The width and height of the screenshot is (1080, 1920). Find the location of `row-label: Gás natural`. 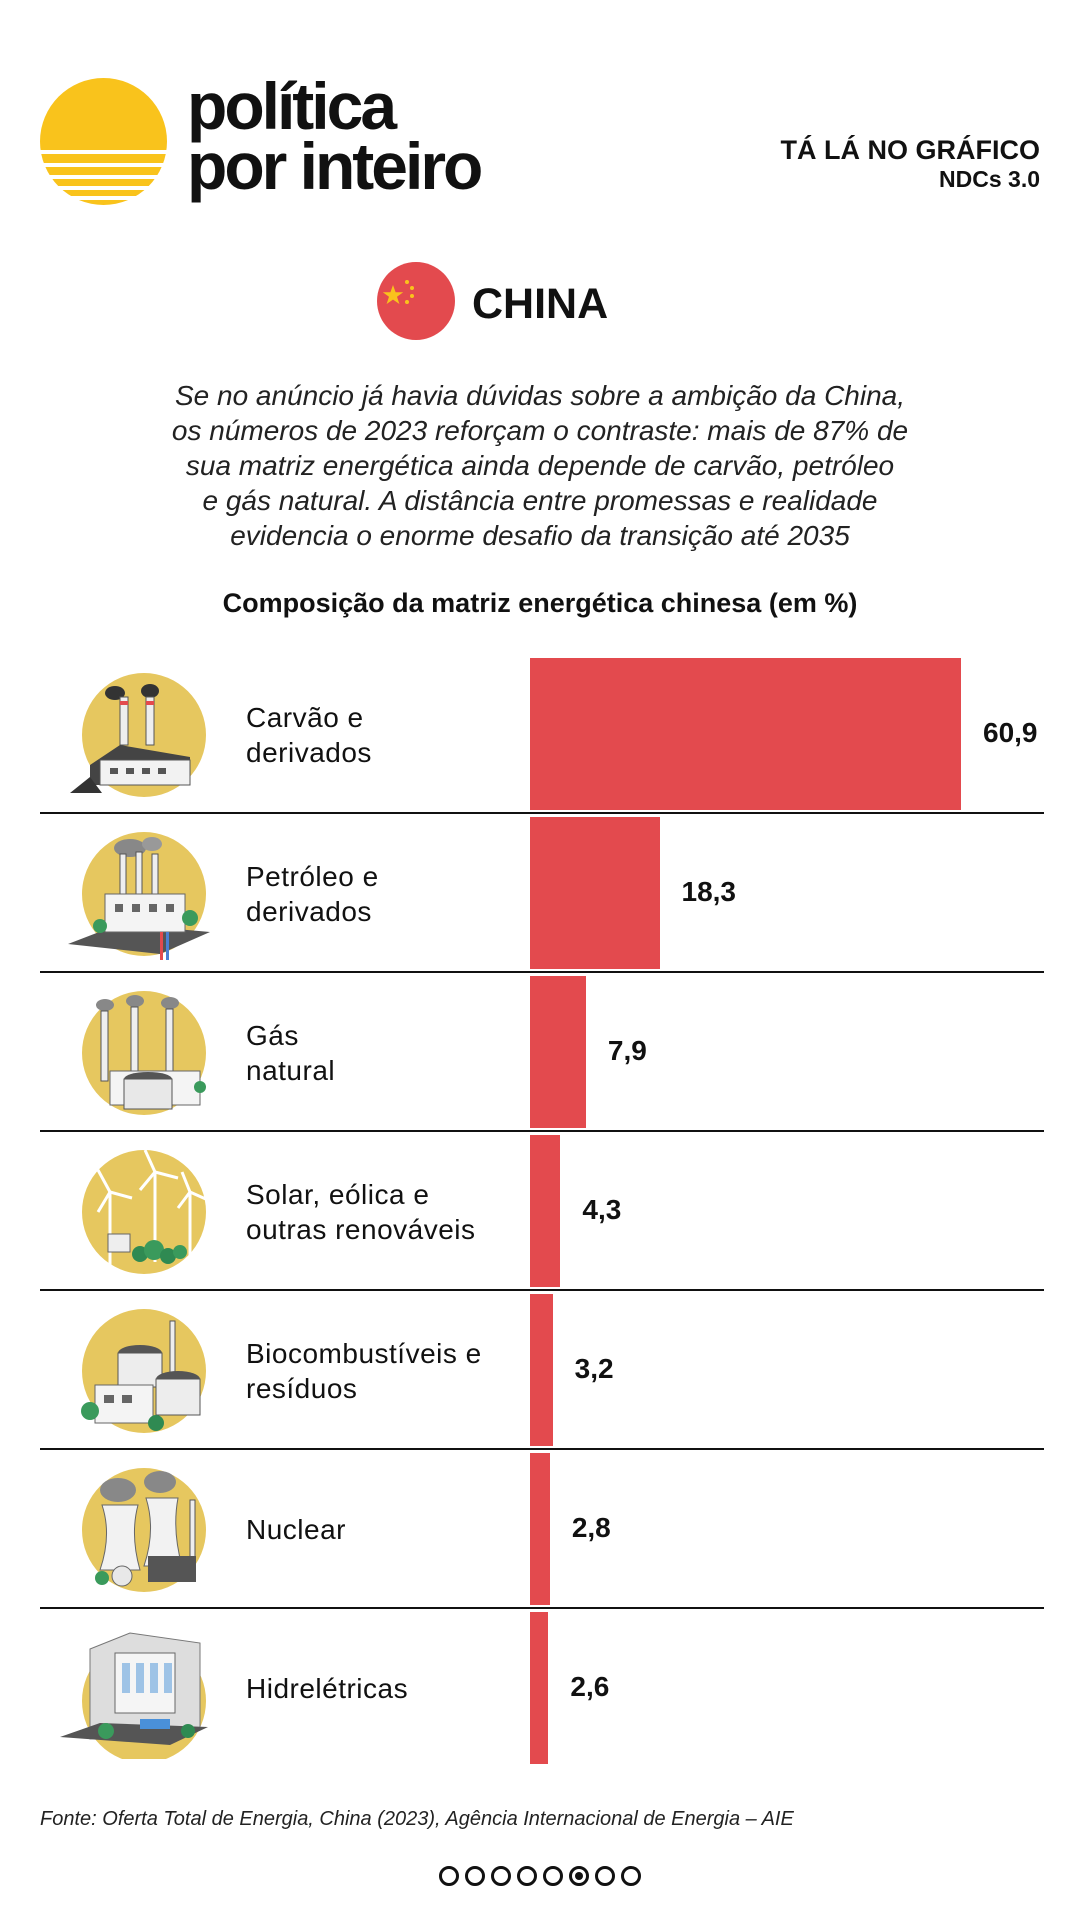

row-label: Gás natural is located at coordinates (290, 1052).